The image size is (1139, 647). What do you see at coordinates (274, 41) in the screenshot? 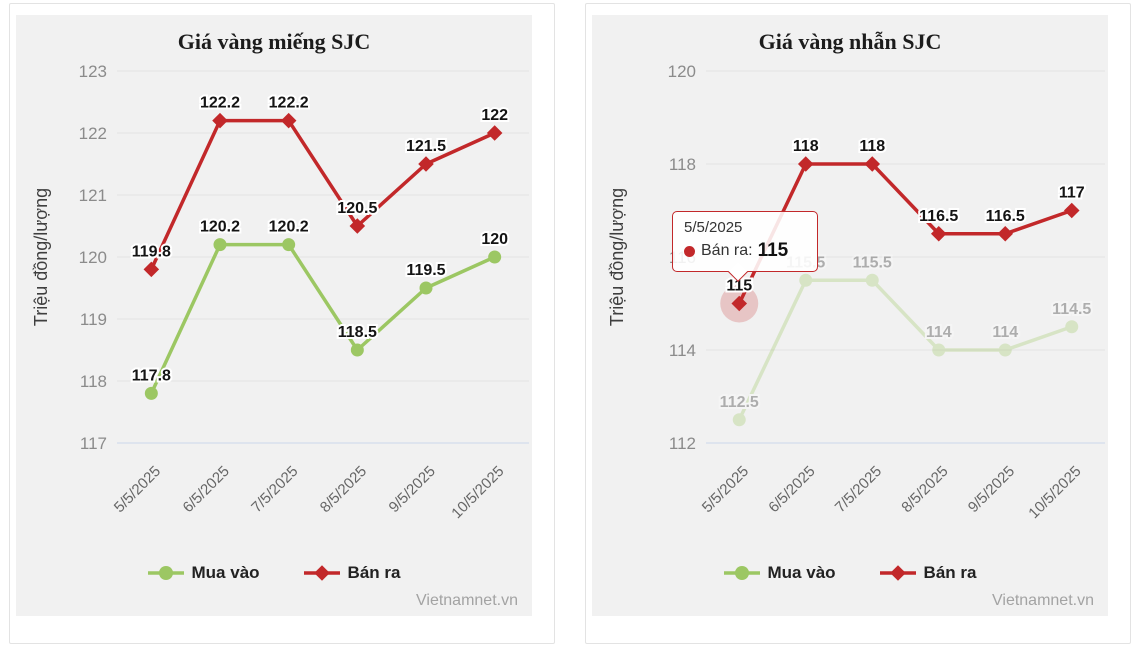
I see `chart-title: Giá vàng miếng SJC` at bounding box center [274, 41].